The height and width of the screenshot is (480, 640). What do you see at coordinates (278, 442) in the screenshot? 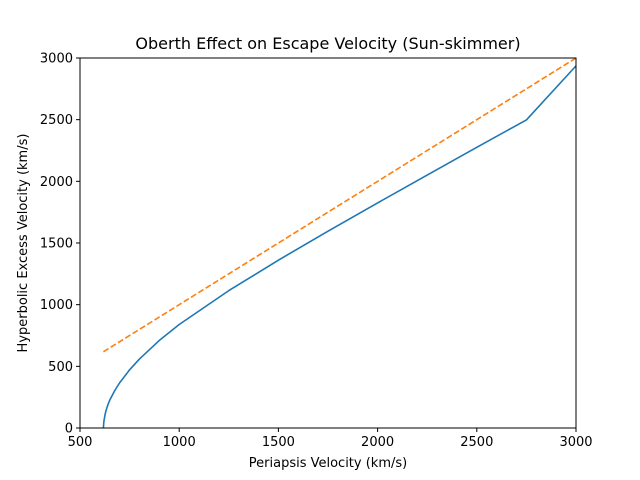
I see `x-tick-label: 1500` at bounding box center [278, 442].